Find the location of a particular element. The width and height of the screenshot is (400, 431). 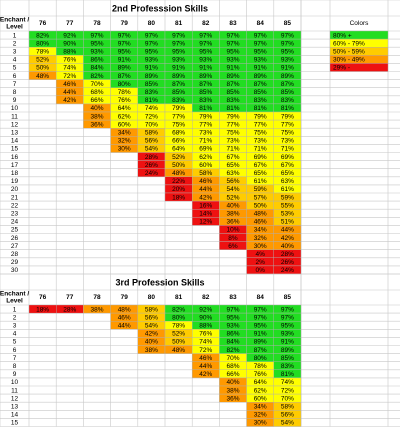

cell-value: 79% is located at coordinates (287, 116).